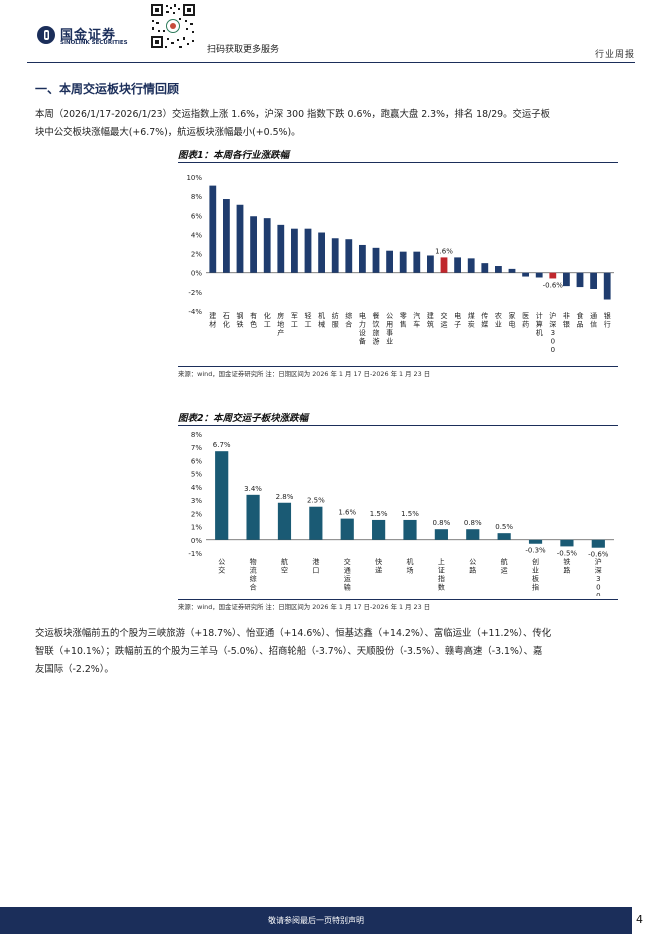 This screenshot has width=662, height=936. What do you see at coordinates (398, 599) in the screenshot?
I see `figure2-bottom-rule` at bounding box center [398, 599].